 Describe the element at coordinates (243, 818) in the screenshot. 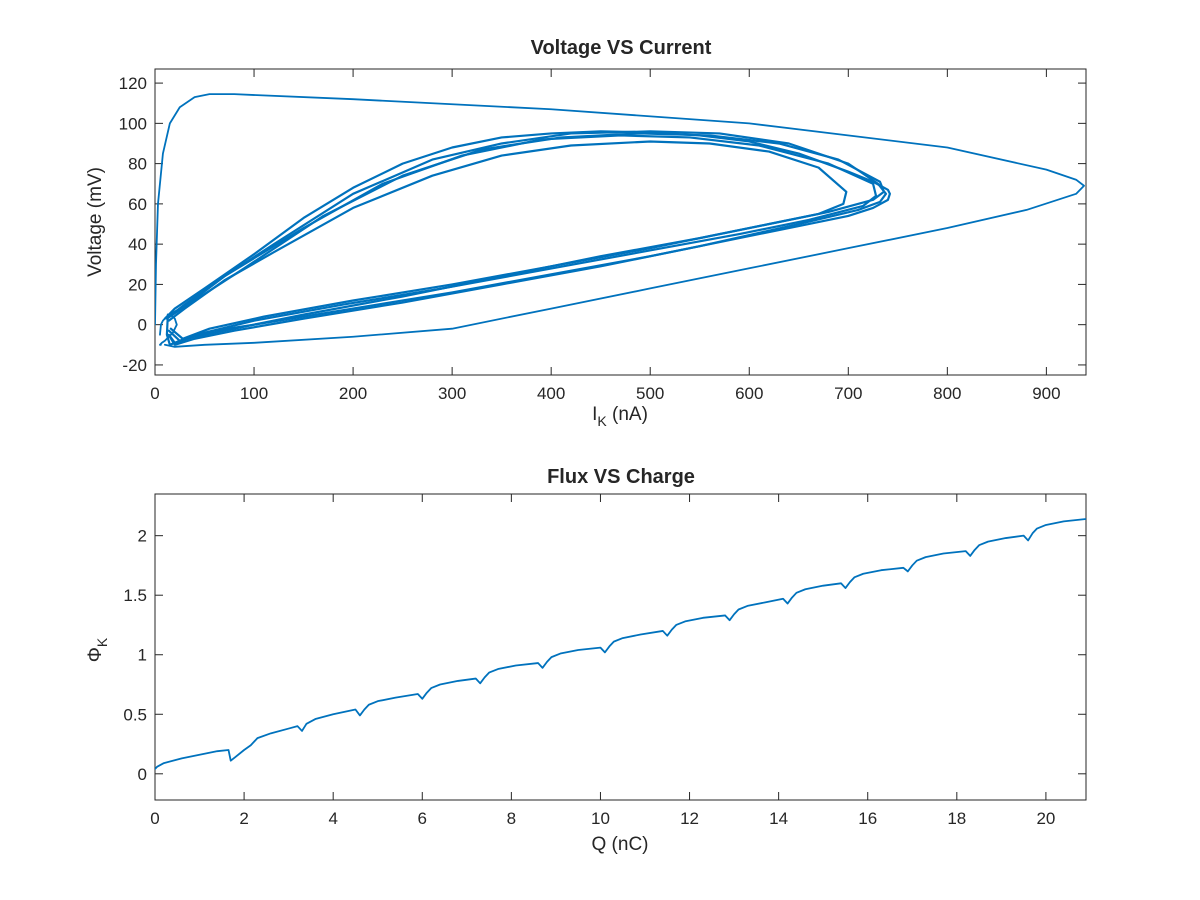

I see `x-tick-label: 2` at that location.